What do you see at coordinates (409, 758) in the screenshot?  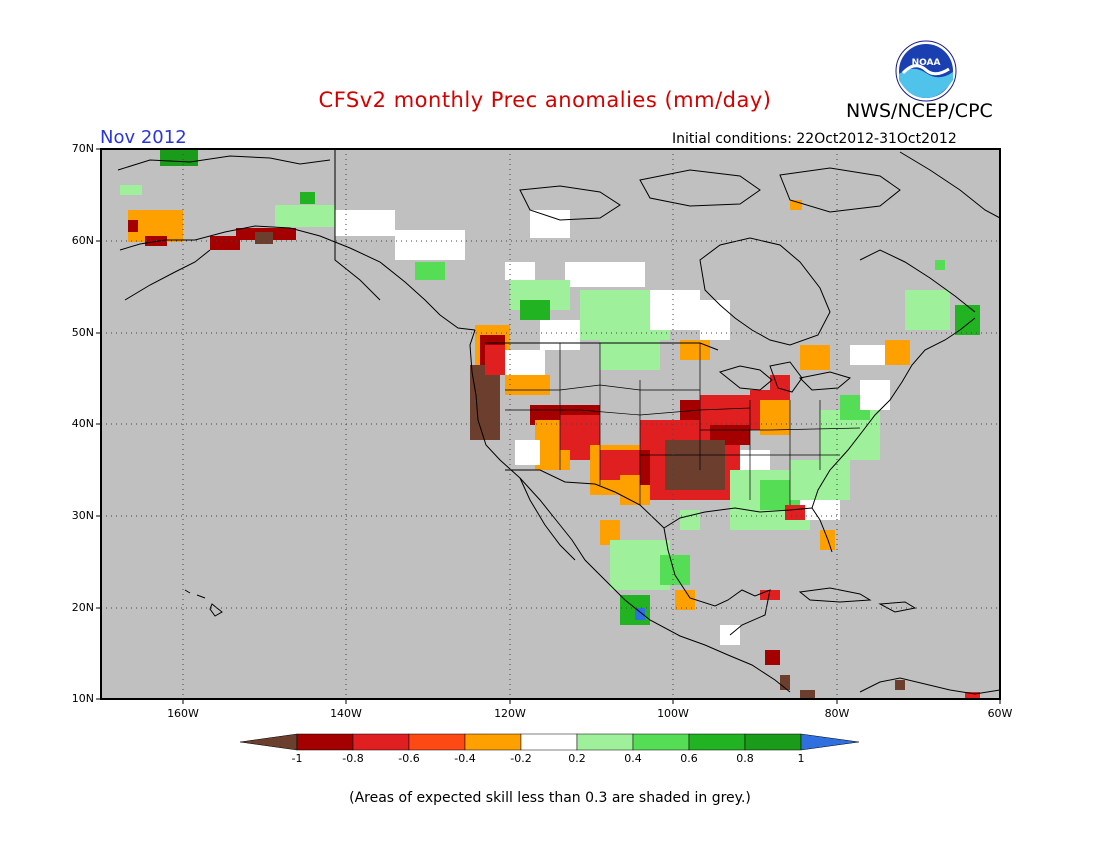 I see `colorbar-tick-label: -0.6` at bounding box center [409, 758].